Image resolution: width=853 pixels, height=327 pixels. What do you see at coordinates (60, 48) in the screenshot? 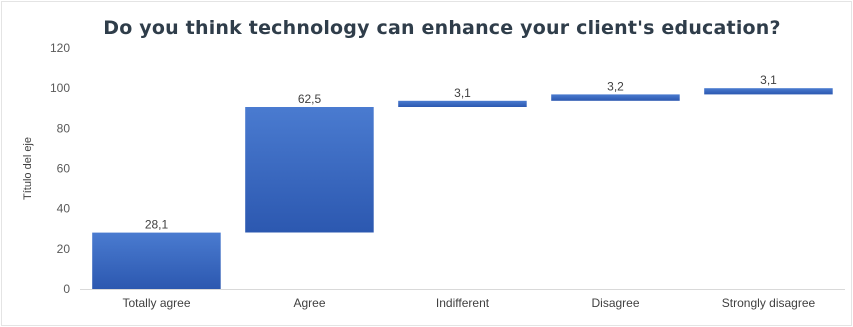
I see `y-tick-label-6: 120` at bounding box center [60, 48].